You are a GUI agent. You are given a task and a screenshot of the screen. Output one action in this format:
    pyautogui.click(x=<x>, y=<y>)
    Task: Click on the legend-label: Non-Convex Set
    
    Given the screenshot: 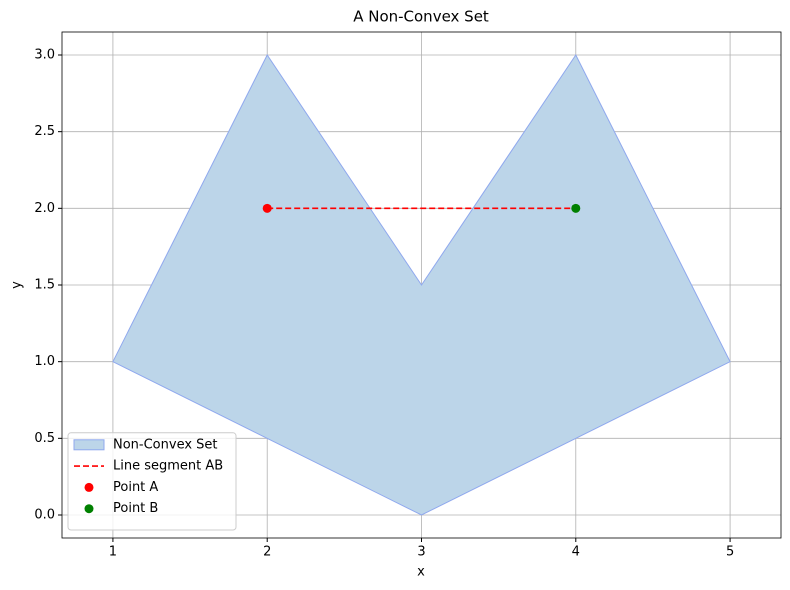 What is the action you would take?
    pyautogui.click(x=165, y=444)
    